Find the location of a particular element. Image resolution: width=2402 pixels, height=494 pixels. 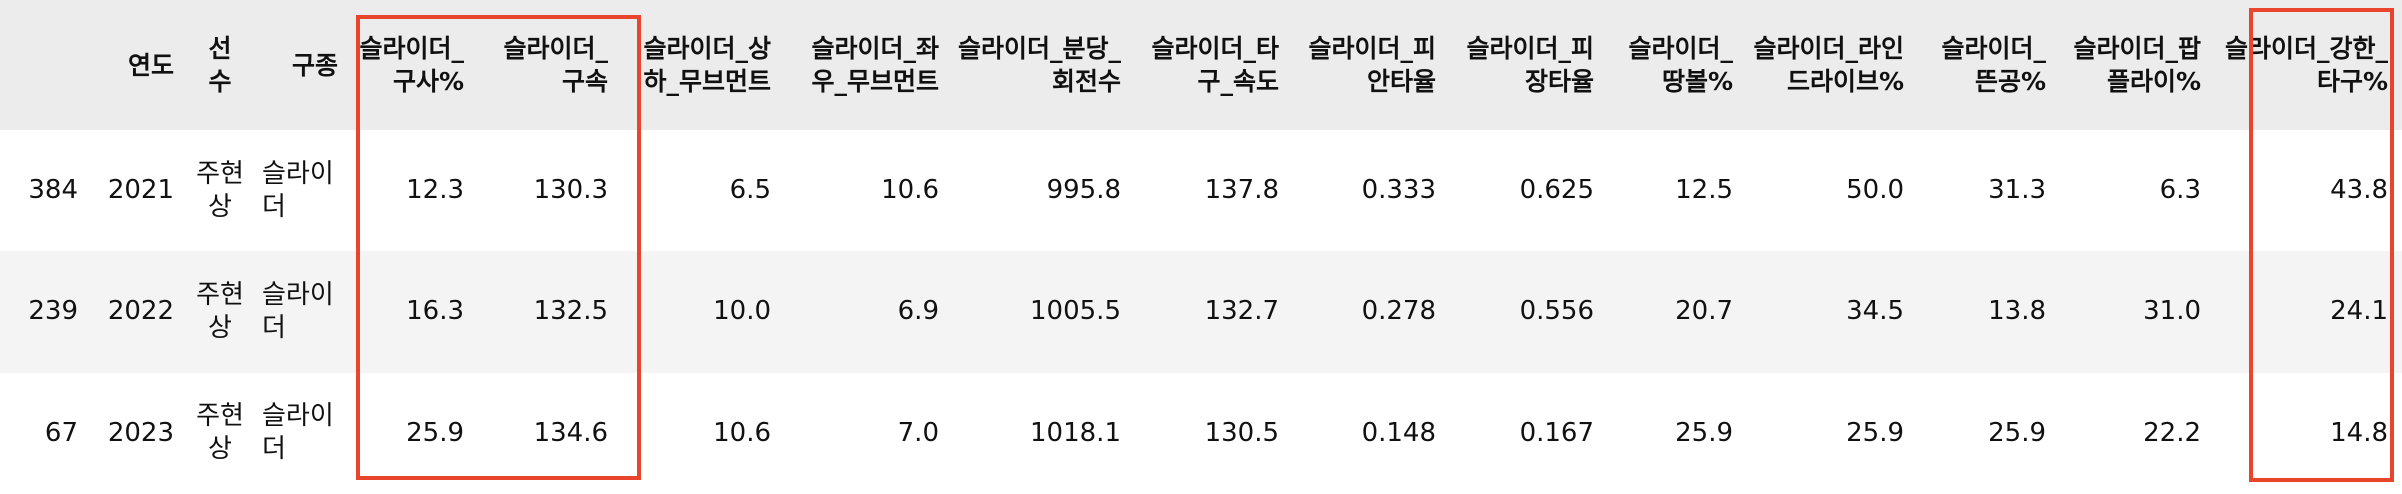

cell-usage-pct: 16.3 is located at coordinates (435, 311).